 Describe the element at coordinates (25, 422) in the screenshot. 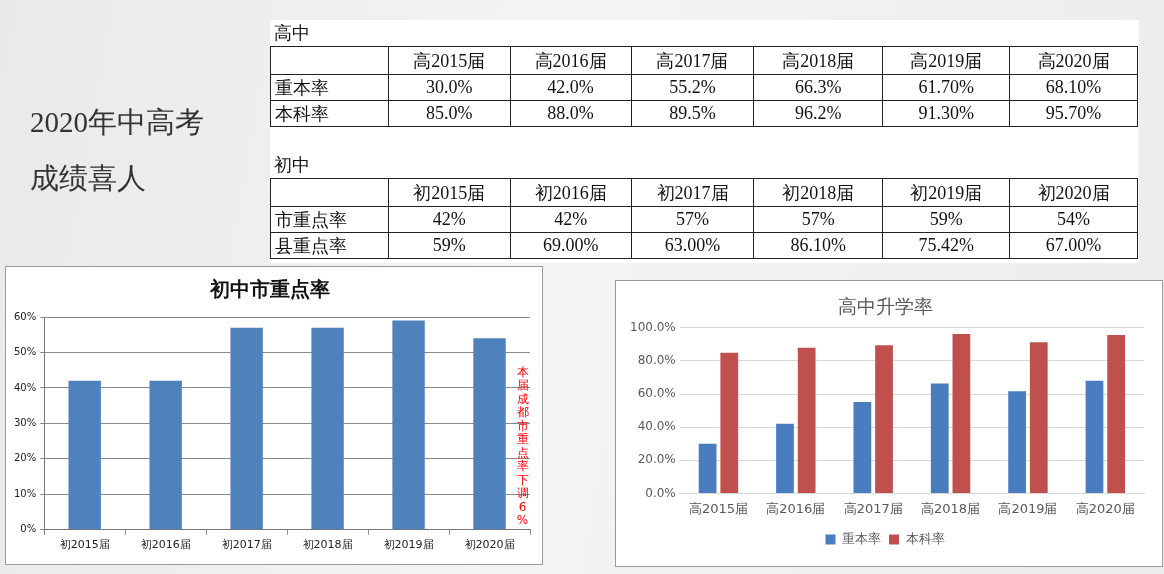

I see `y-tick-label: 30%` at that location.